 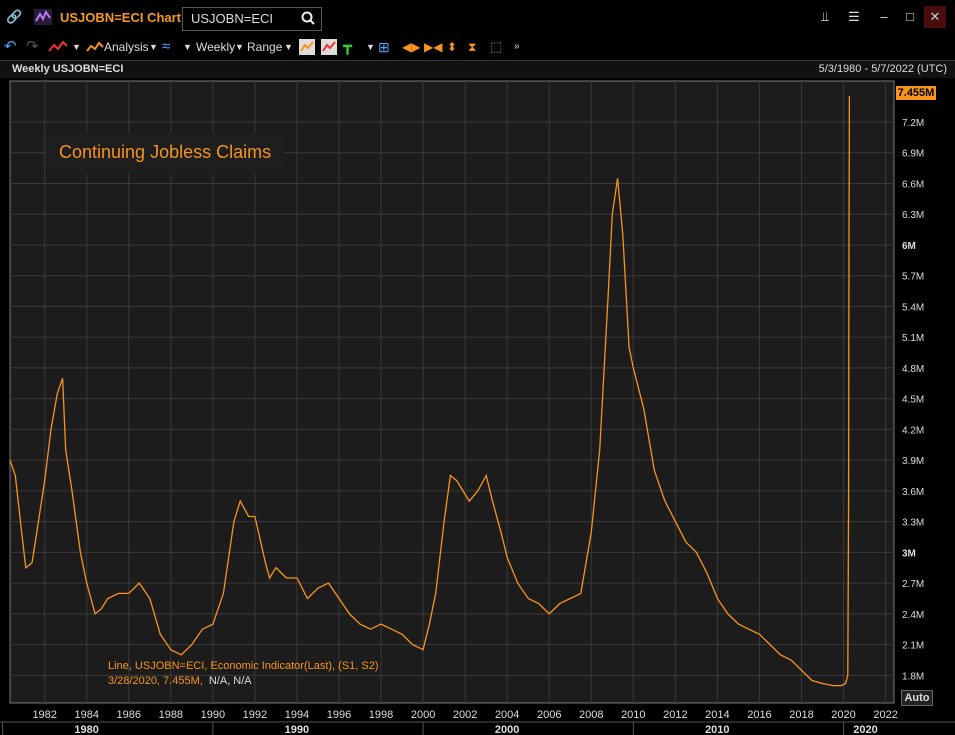 I want to click on x-tick-label: 2022, so click(x=885, y=715).